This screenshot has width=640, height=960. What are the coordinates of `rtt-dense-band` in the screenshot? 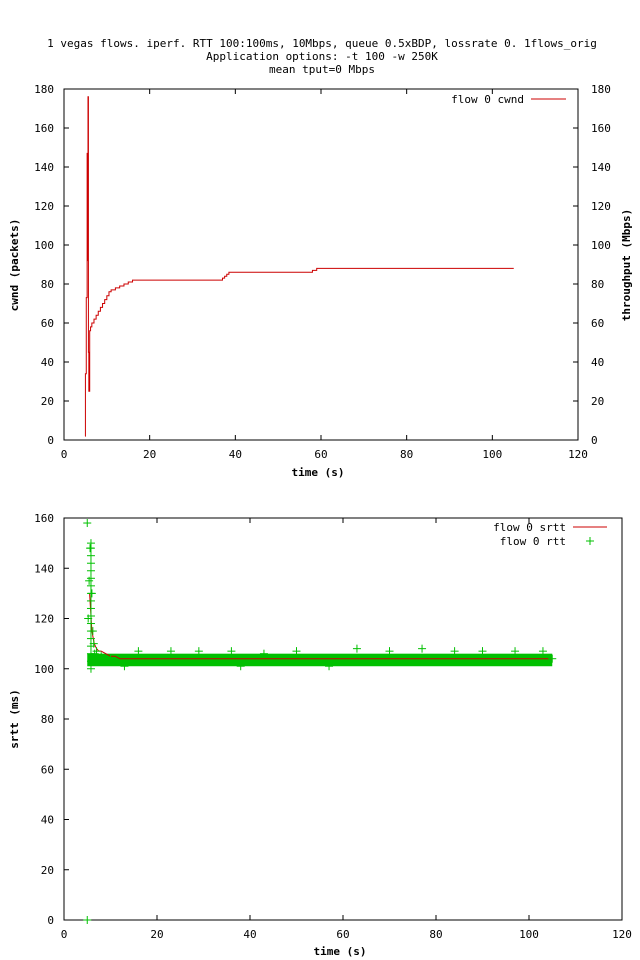 It's located at (319, 660).